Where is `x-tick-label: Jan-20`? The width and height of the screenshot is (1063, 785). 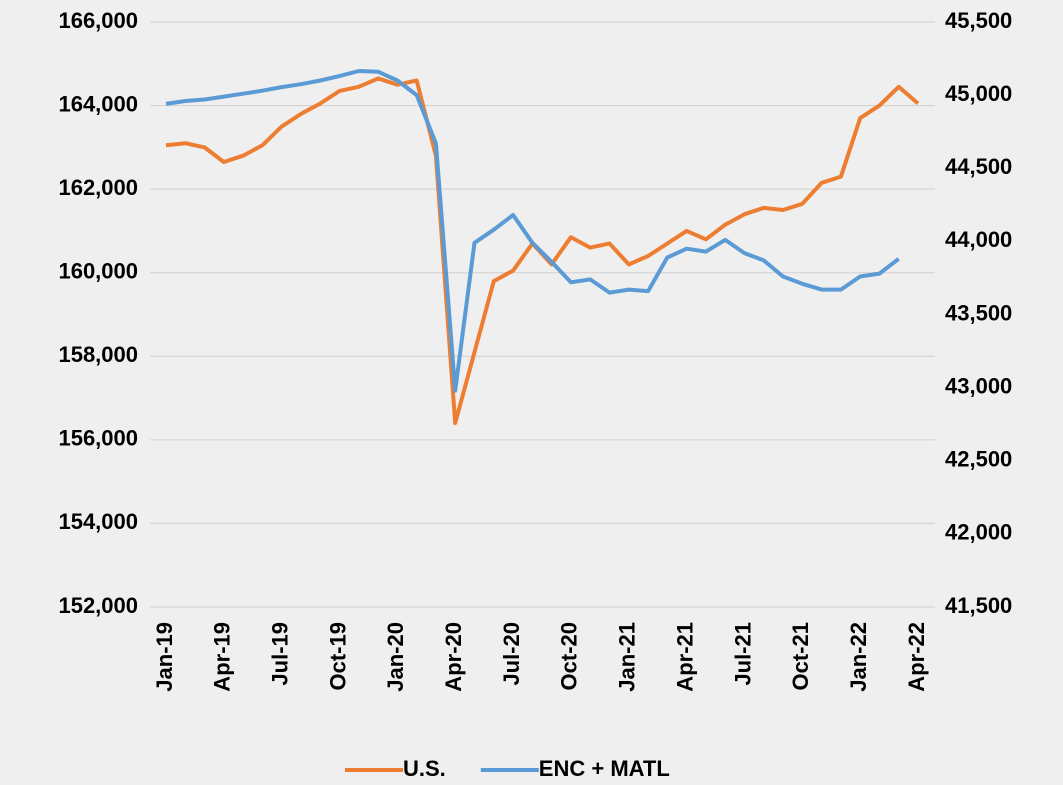
x-tick-label: Jan-20 is located at coordinates (395, 657).